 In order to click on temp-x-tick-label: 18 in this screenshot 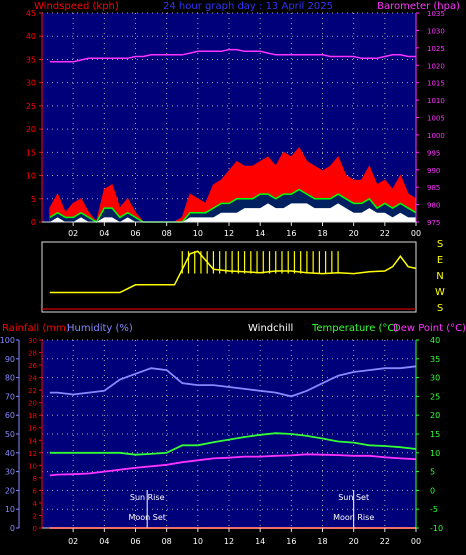, I will do `click(322, 541)`.